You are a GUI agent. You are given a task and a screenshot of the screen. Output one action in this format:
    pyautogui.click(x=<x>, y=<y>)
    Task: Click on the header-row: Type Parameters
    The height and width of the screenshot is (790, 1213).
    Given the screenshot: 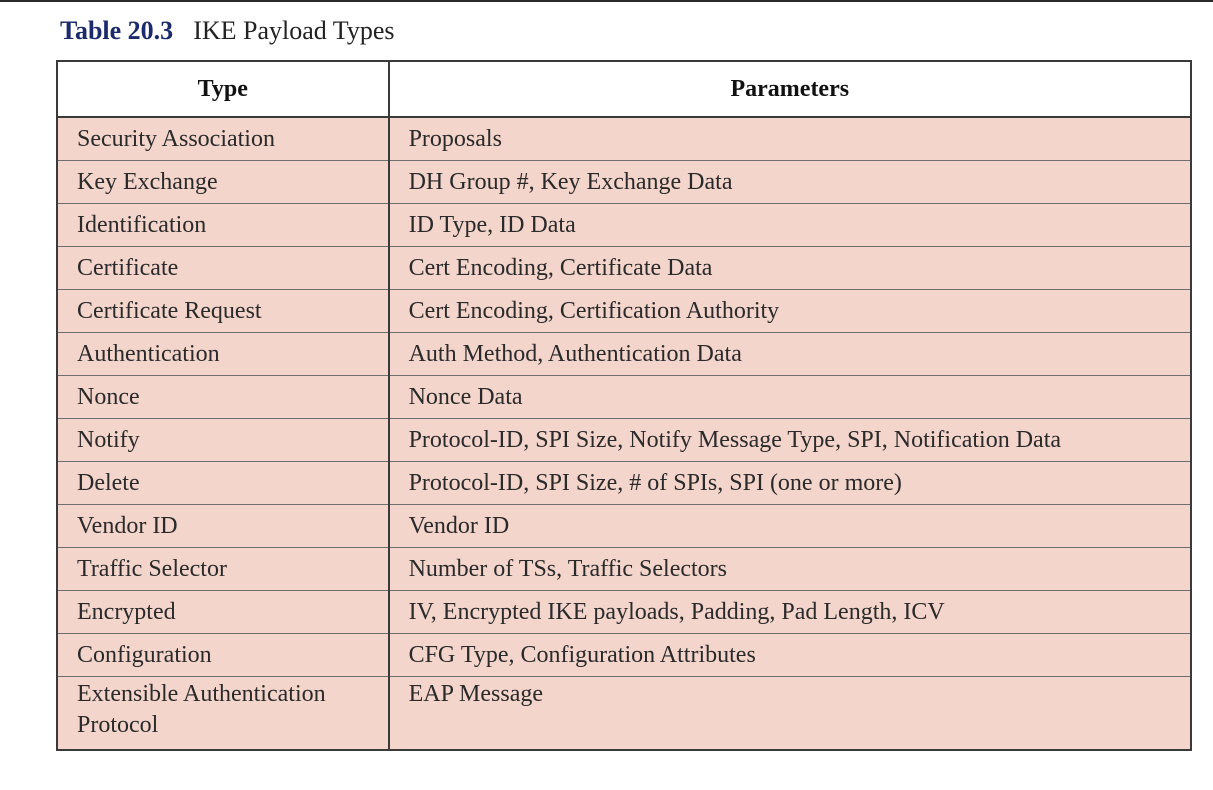 What is the action you would take?
    pyautogui.click(x=624, y=89)
    